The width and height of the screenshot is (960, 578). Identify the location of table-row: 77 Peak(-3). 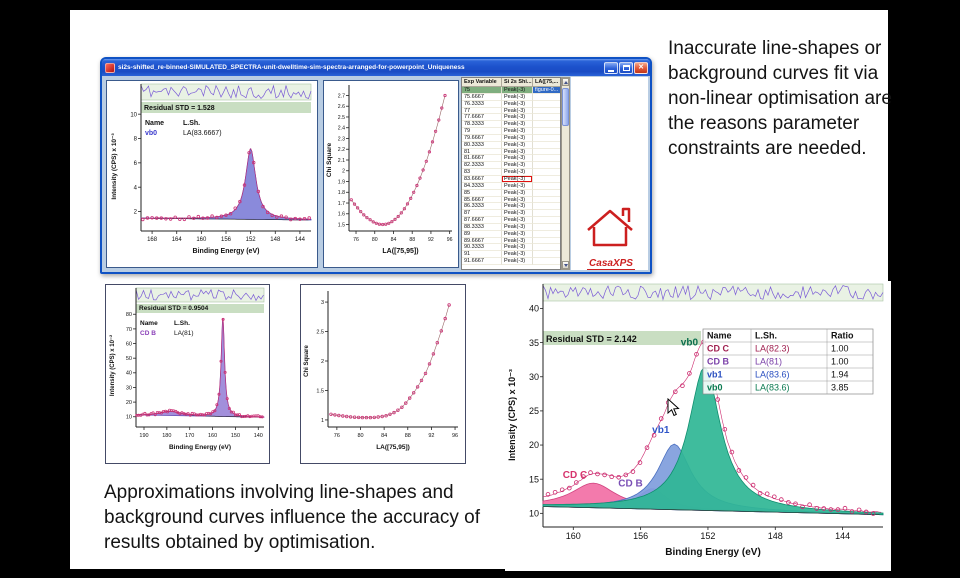
(511, 111).